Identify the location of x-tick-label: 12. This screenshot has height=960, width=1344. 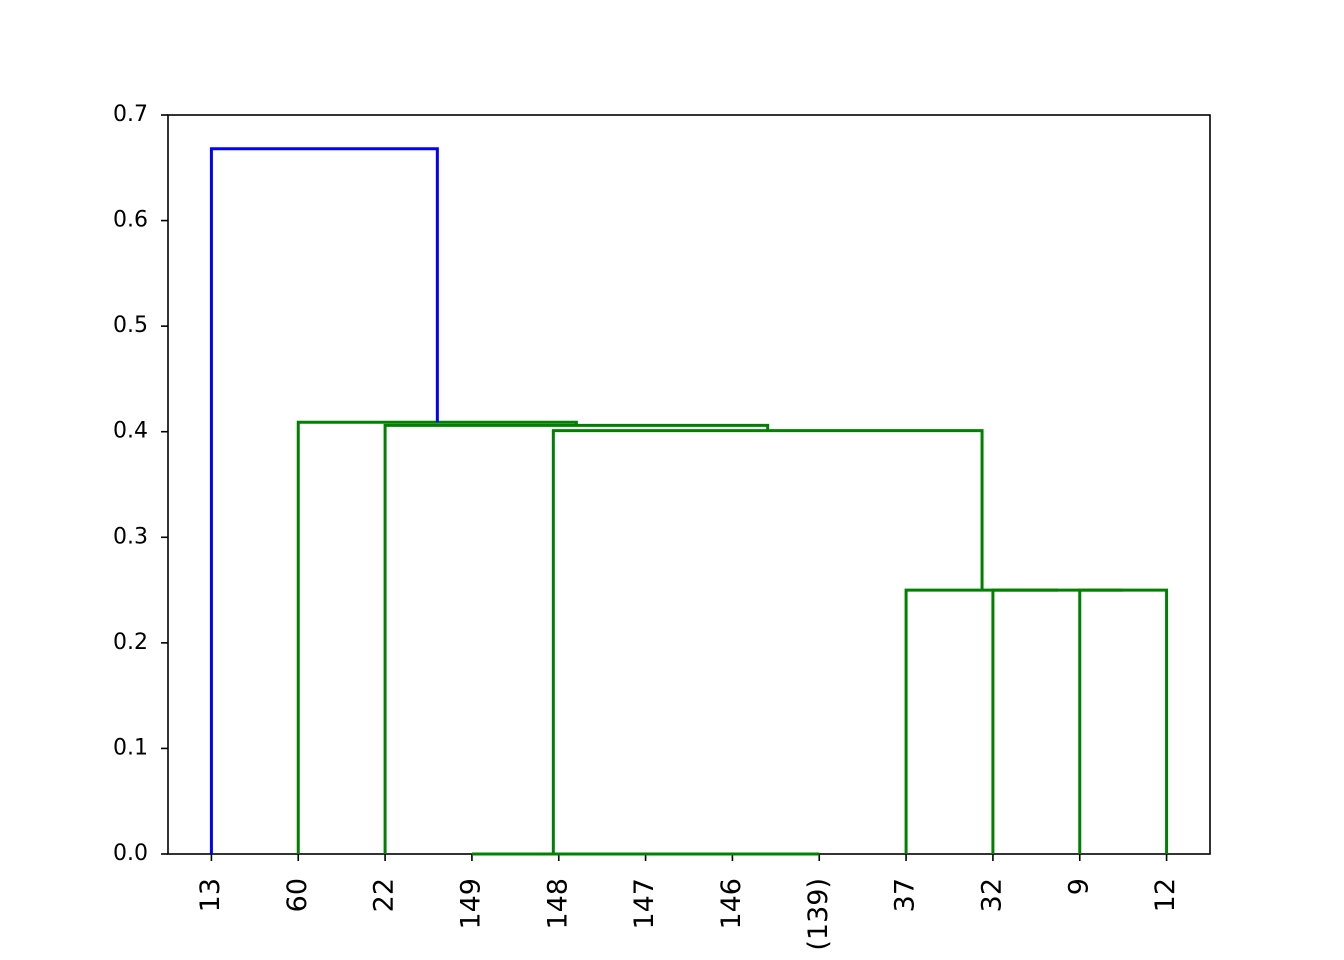
(1165, 895).